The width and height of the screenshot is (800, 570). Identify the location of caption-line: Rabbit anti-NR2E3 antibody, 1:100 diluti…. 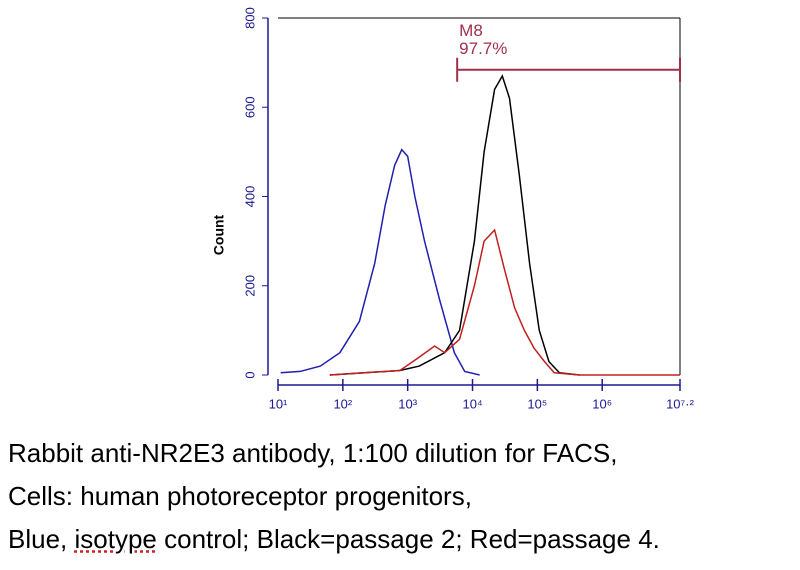
(313, 453).